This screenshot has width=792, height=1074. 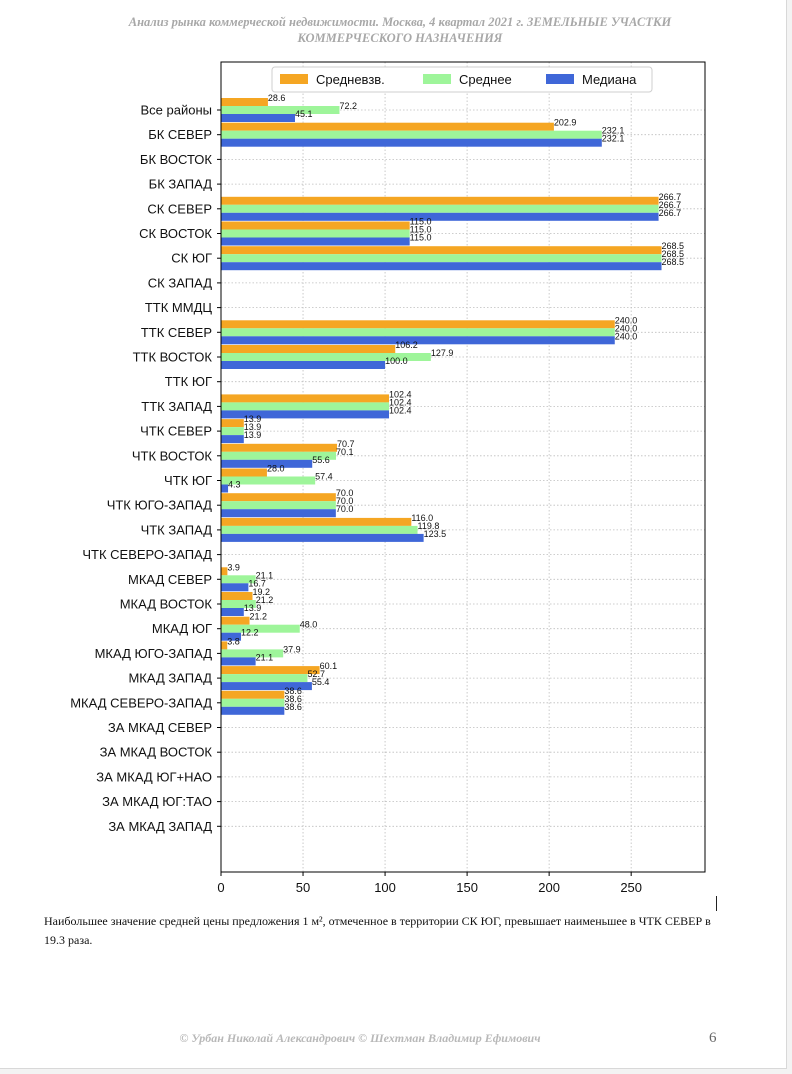 What do you see at coordinates (181, 184) in the screenshot?
I see `y-tick-label: БК ЗАПАД` at bounding box center [181, 184].